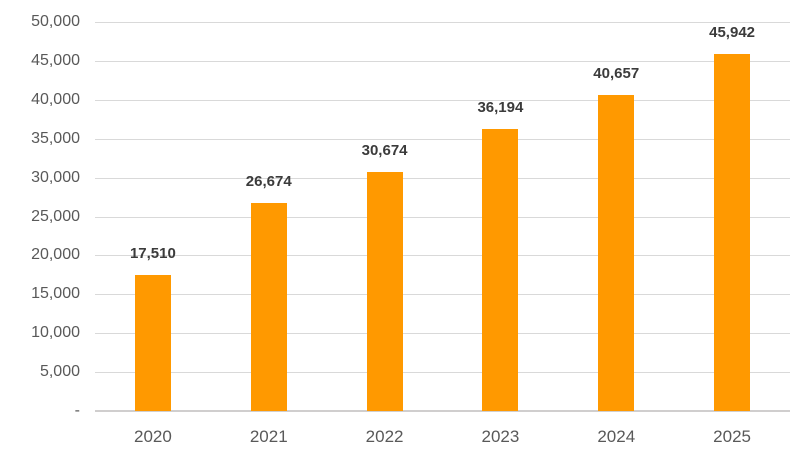  Describe the element at coordinates (732, 436) in the screenshot. I see `x-tick-label: 2025` at that location.